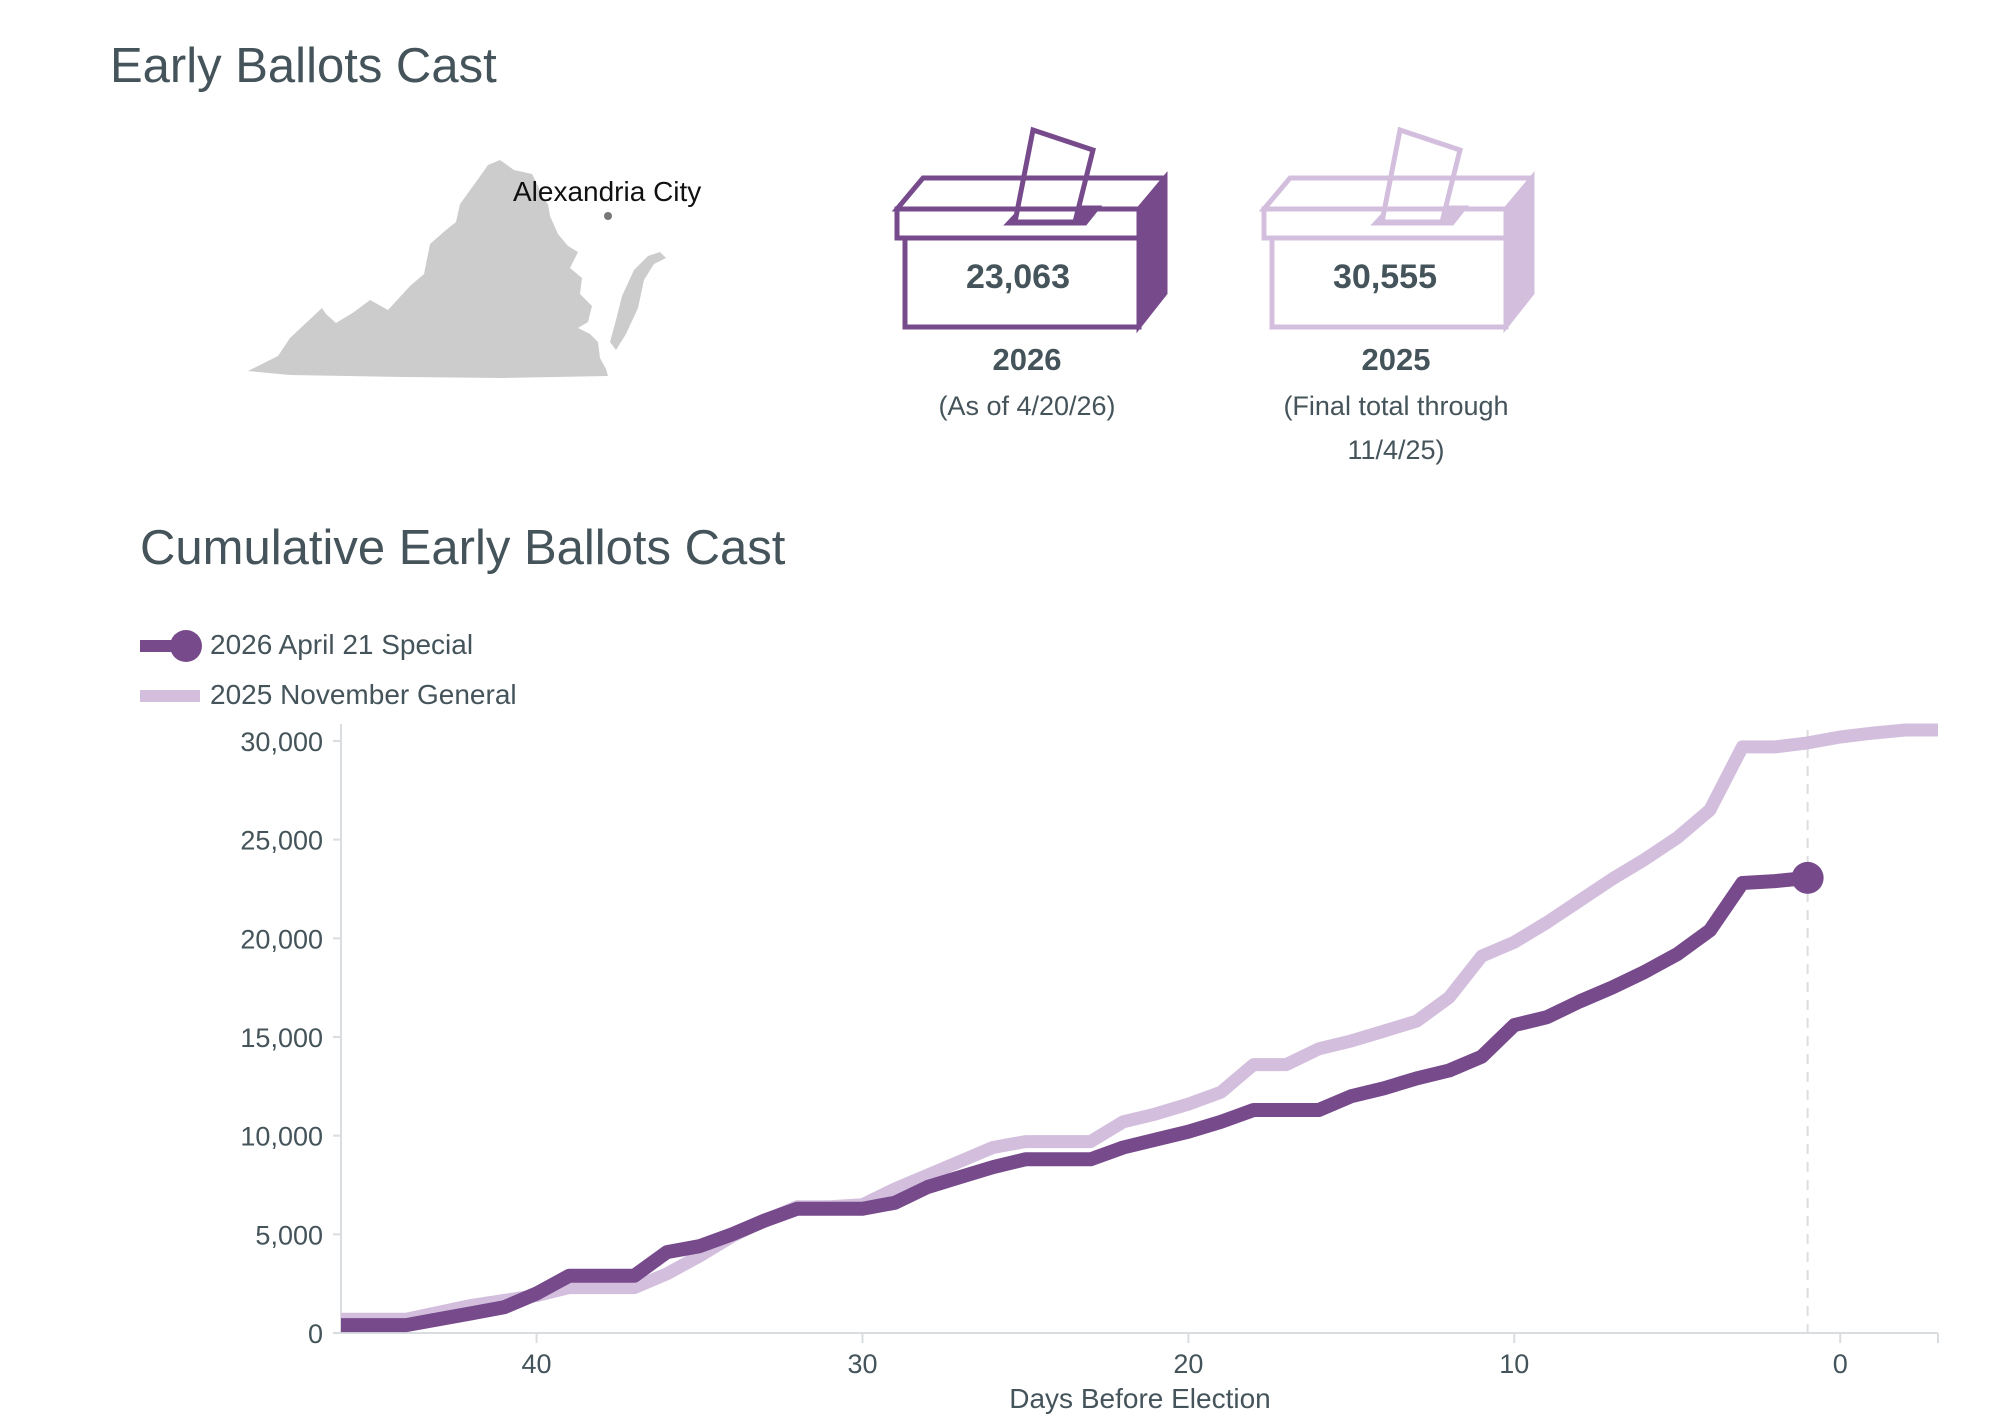 The height and width of the screenshot is (1424, 2000). Describe the element at coordinates (1396, 230) in the screenshot. I see `ballot-box-2025-icon` at that location.